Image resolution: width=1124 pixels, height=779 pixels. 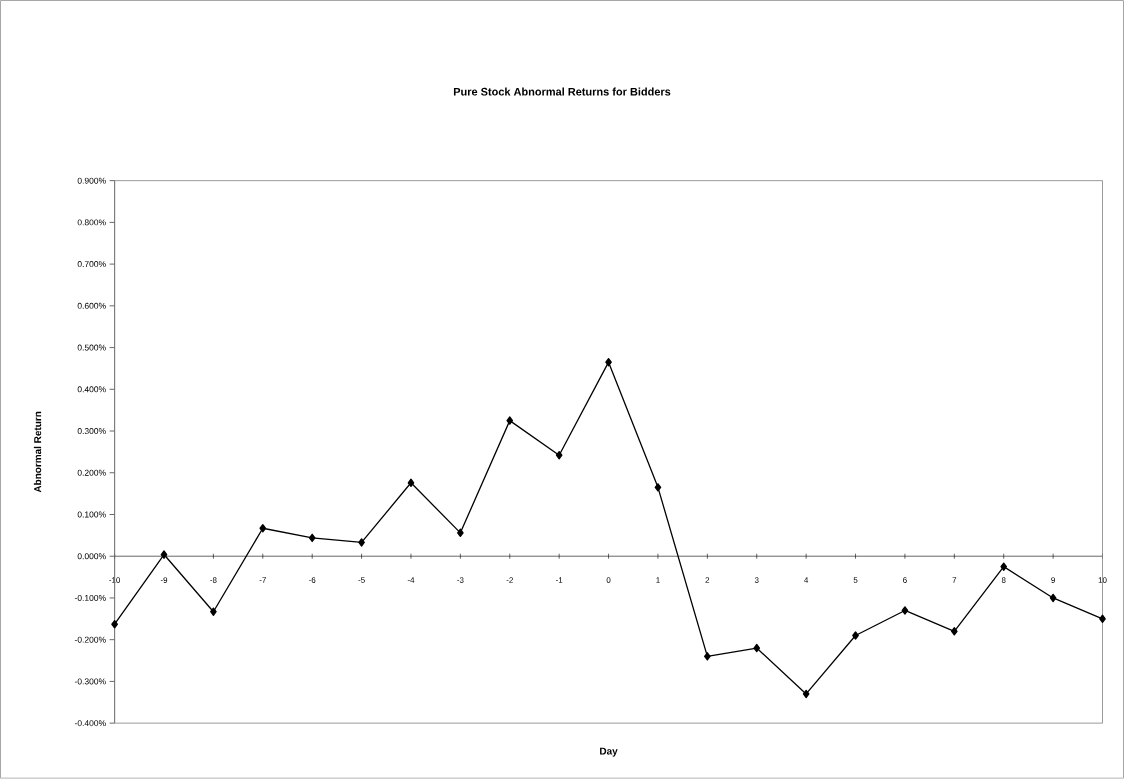 I want to click on y-tick-label: 0.100%, so click(x=91, y=514).